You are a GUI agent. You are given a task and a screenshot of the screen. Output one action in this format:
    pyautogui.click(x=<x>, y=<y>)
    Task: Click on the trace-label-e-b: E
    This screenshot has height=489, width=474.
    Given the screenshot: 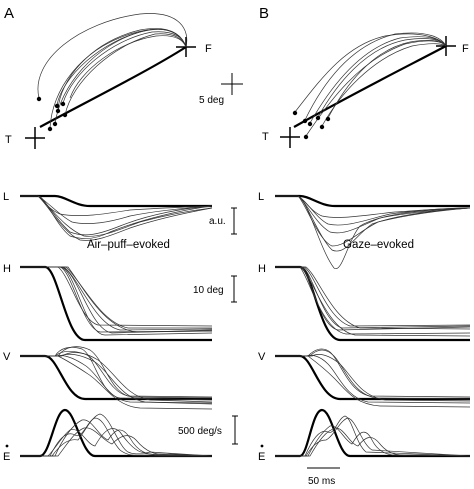 What is the action you would take?
    pyautogui.click(x=261, y=457)
    